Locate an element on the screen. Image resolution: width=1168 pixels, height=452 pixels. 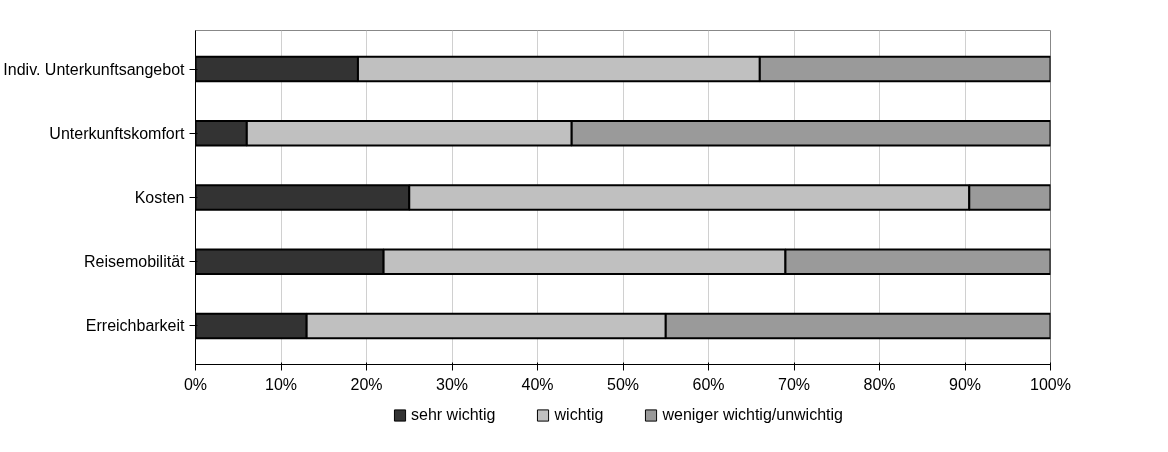
x-tick-label: 60% is located at coordinates (708, 384).